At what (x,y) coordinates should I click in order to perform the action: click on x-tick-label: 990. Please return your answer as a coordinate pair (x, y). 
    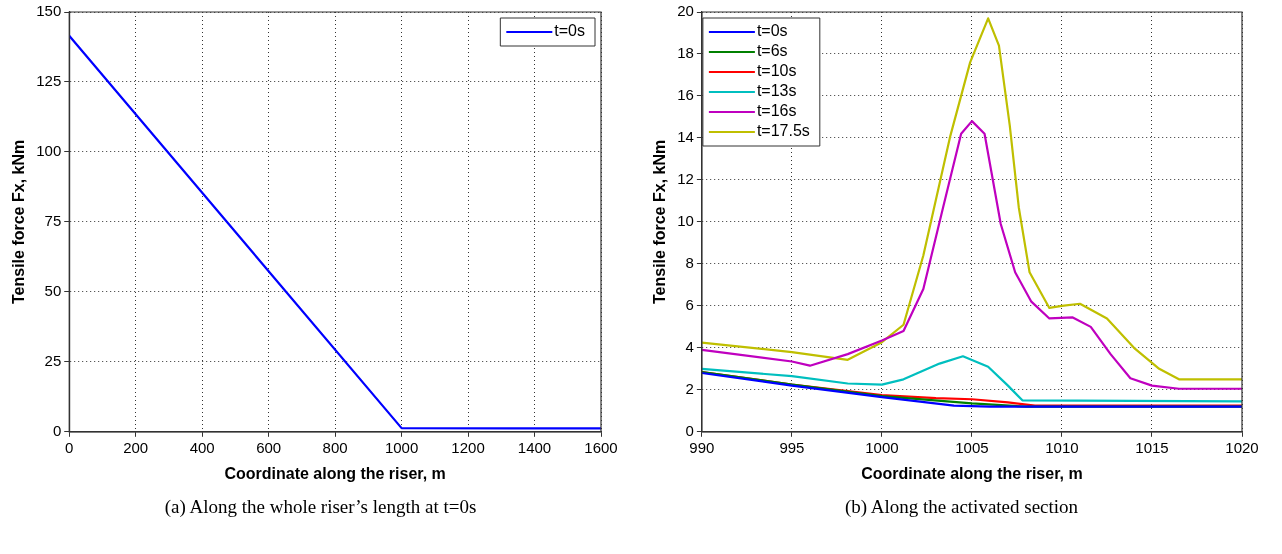
    Looking at the image, I should click on (702, 447).